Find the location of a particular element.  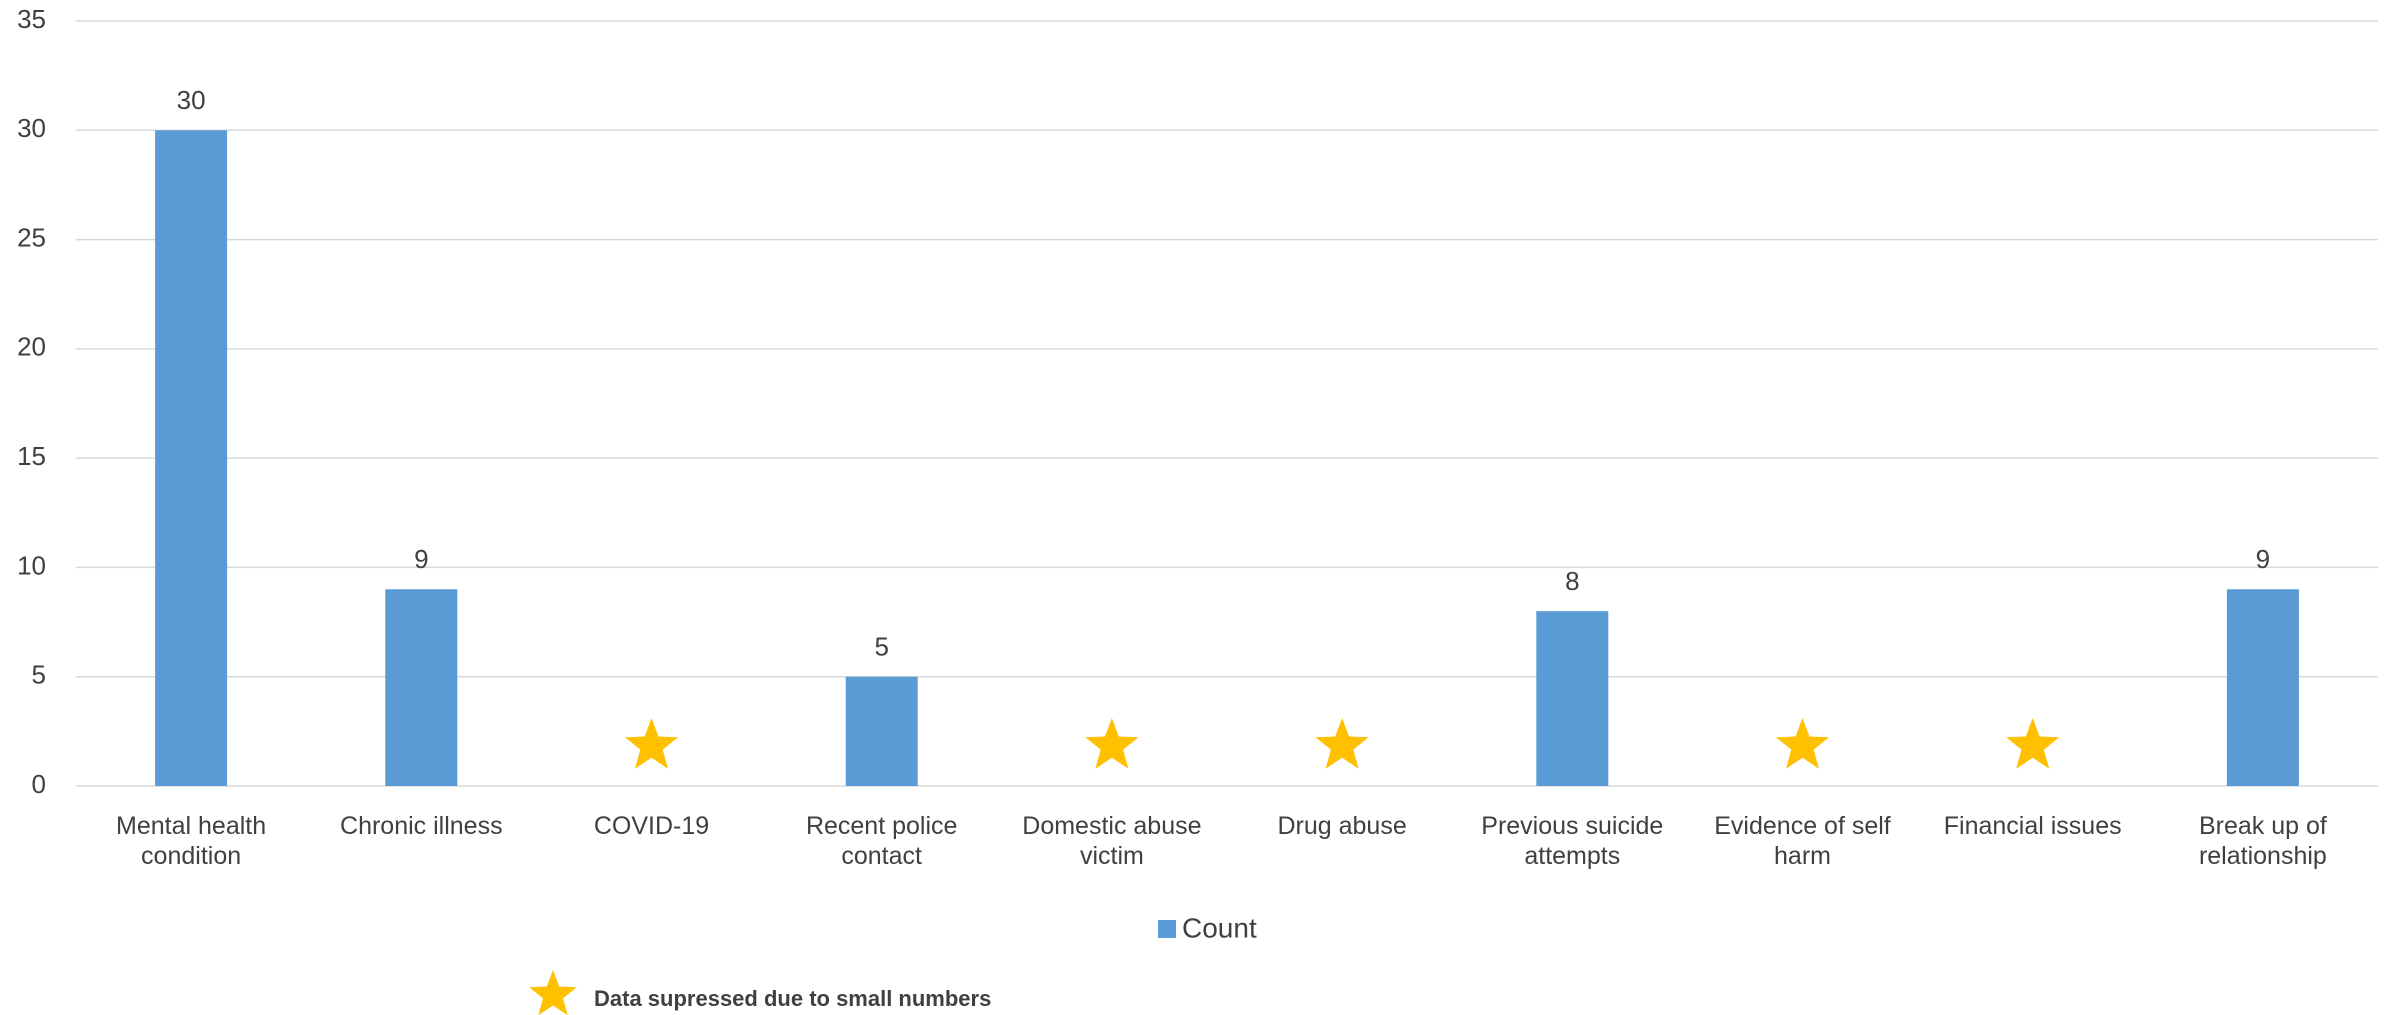

y-tick-label: 15 is located at coordinates (31, 456).